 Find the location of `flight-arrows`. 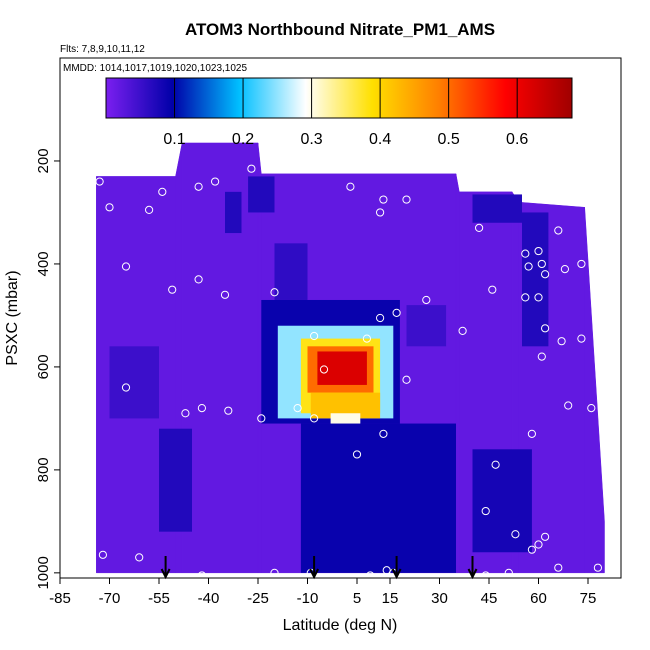

flight-arrows is located at coordinates (319, 568).